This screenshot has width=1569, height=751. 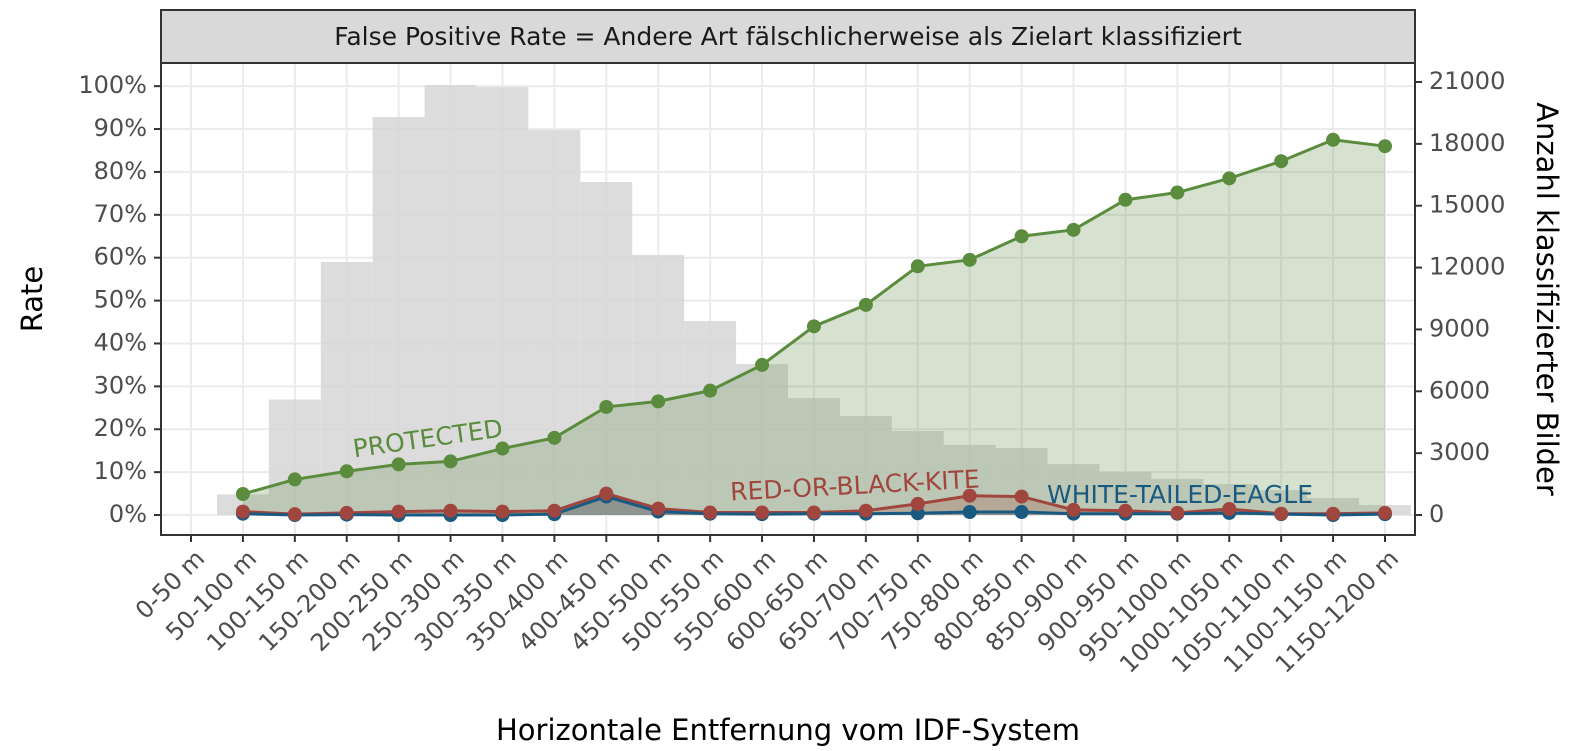 I want to click on y2-tick-label: 9000, so click(x=1459, y=328).